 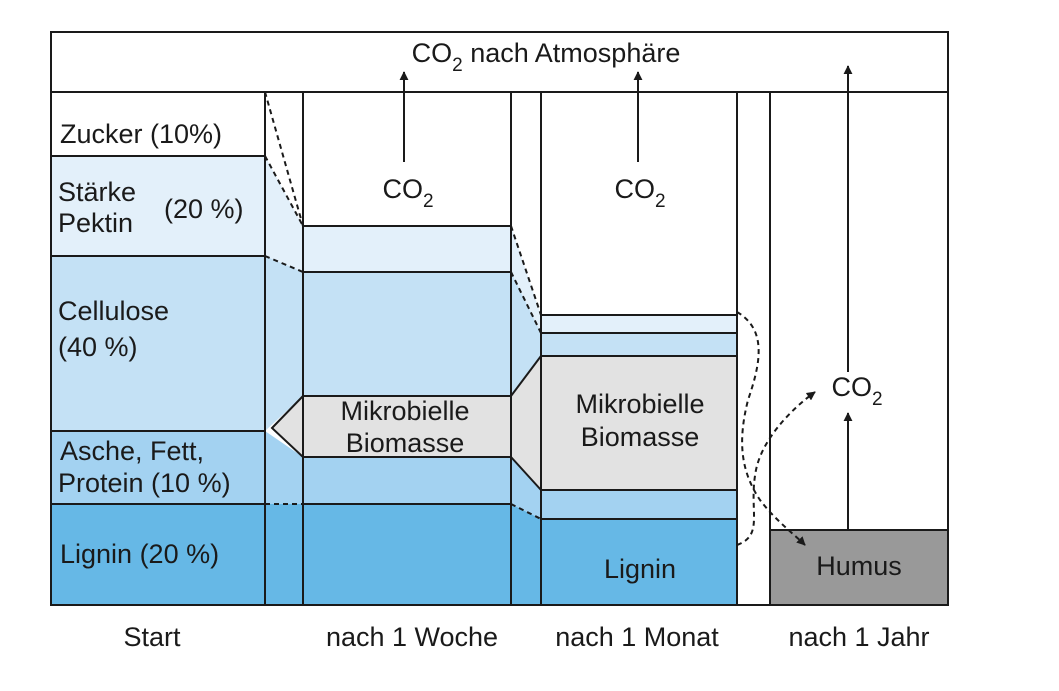 What do you see at coordinates (858, 637) in the screenshot?
I see `timeline-year: nach 1 Jahr` at bounding box center [858, 637].